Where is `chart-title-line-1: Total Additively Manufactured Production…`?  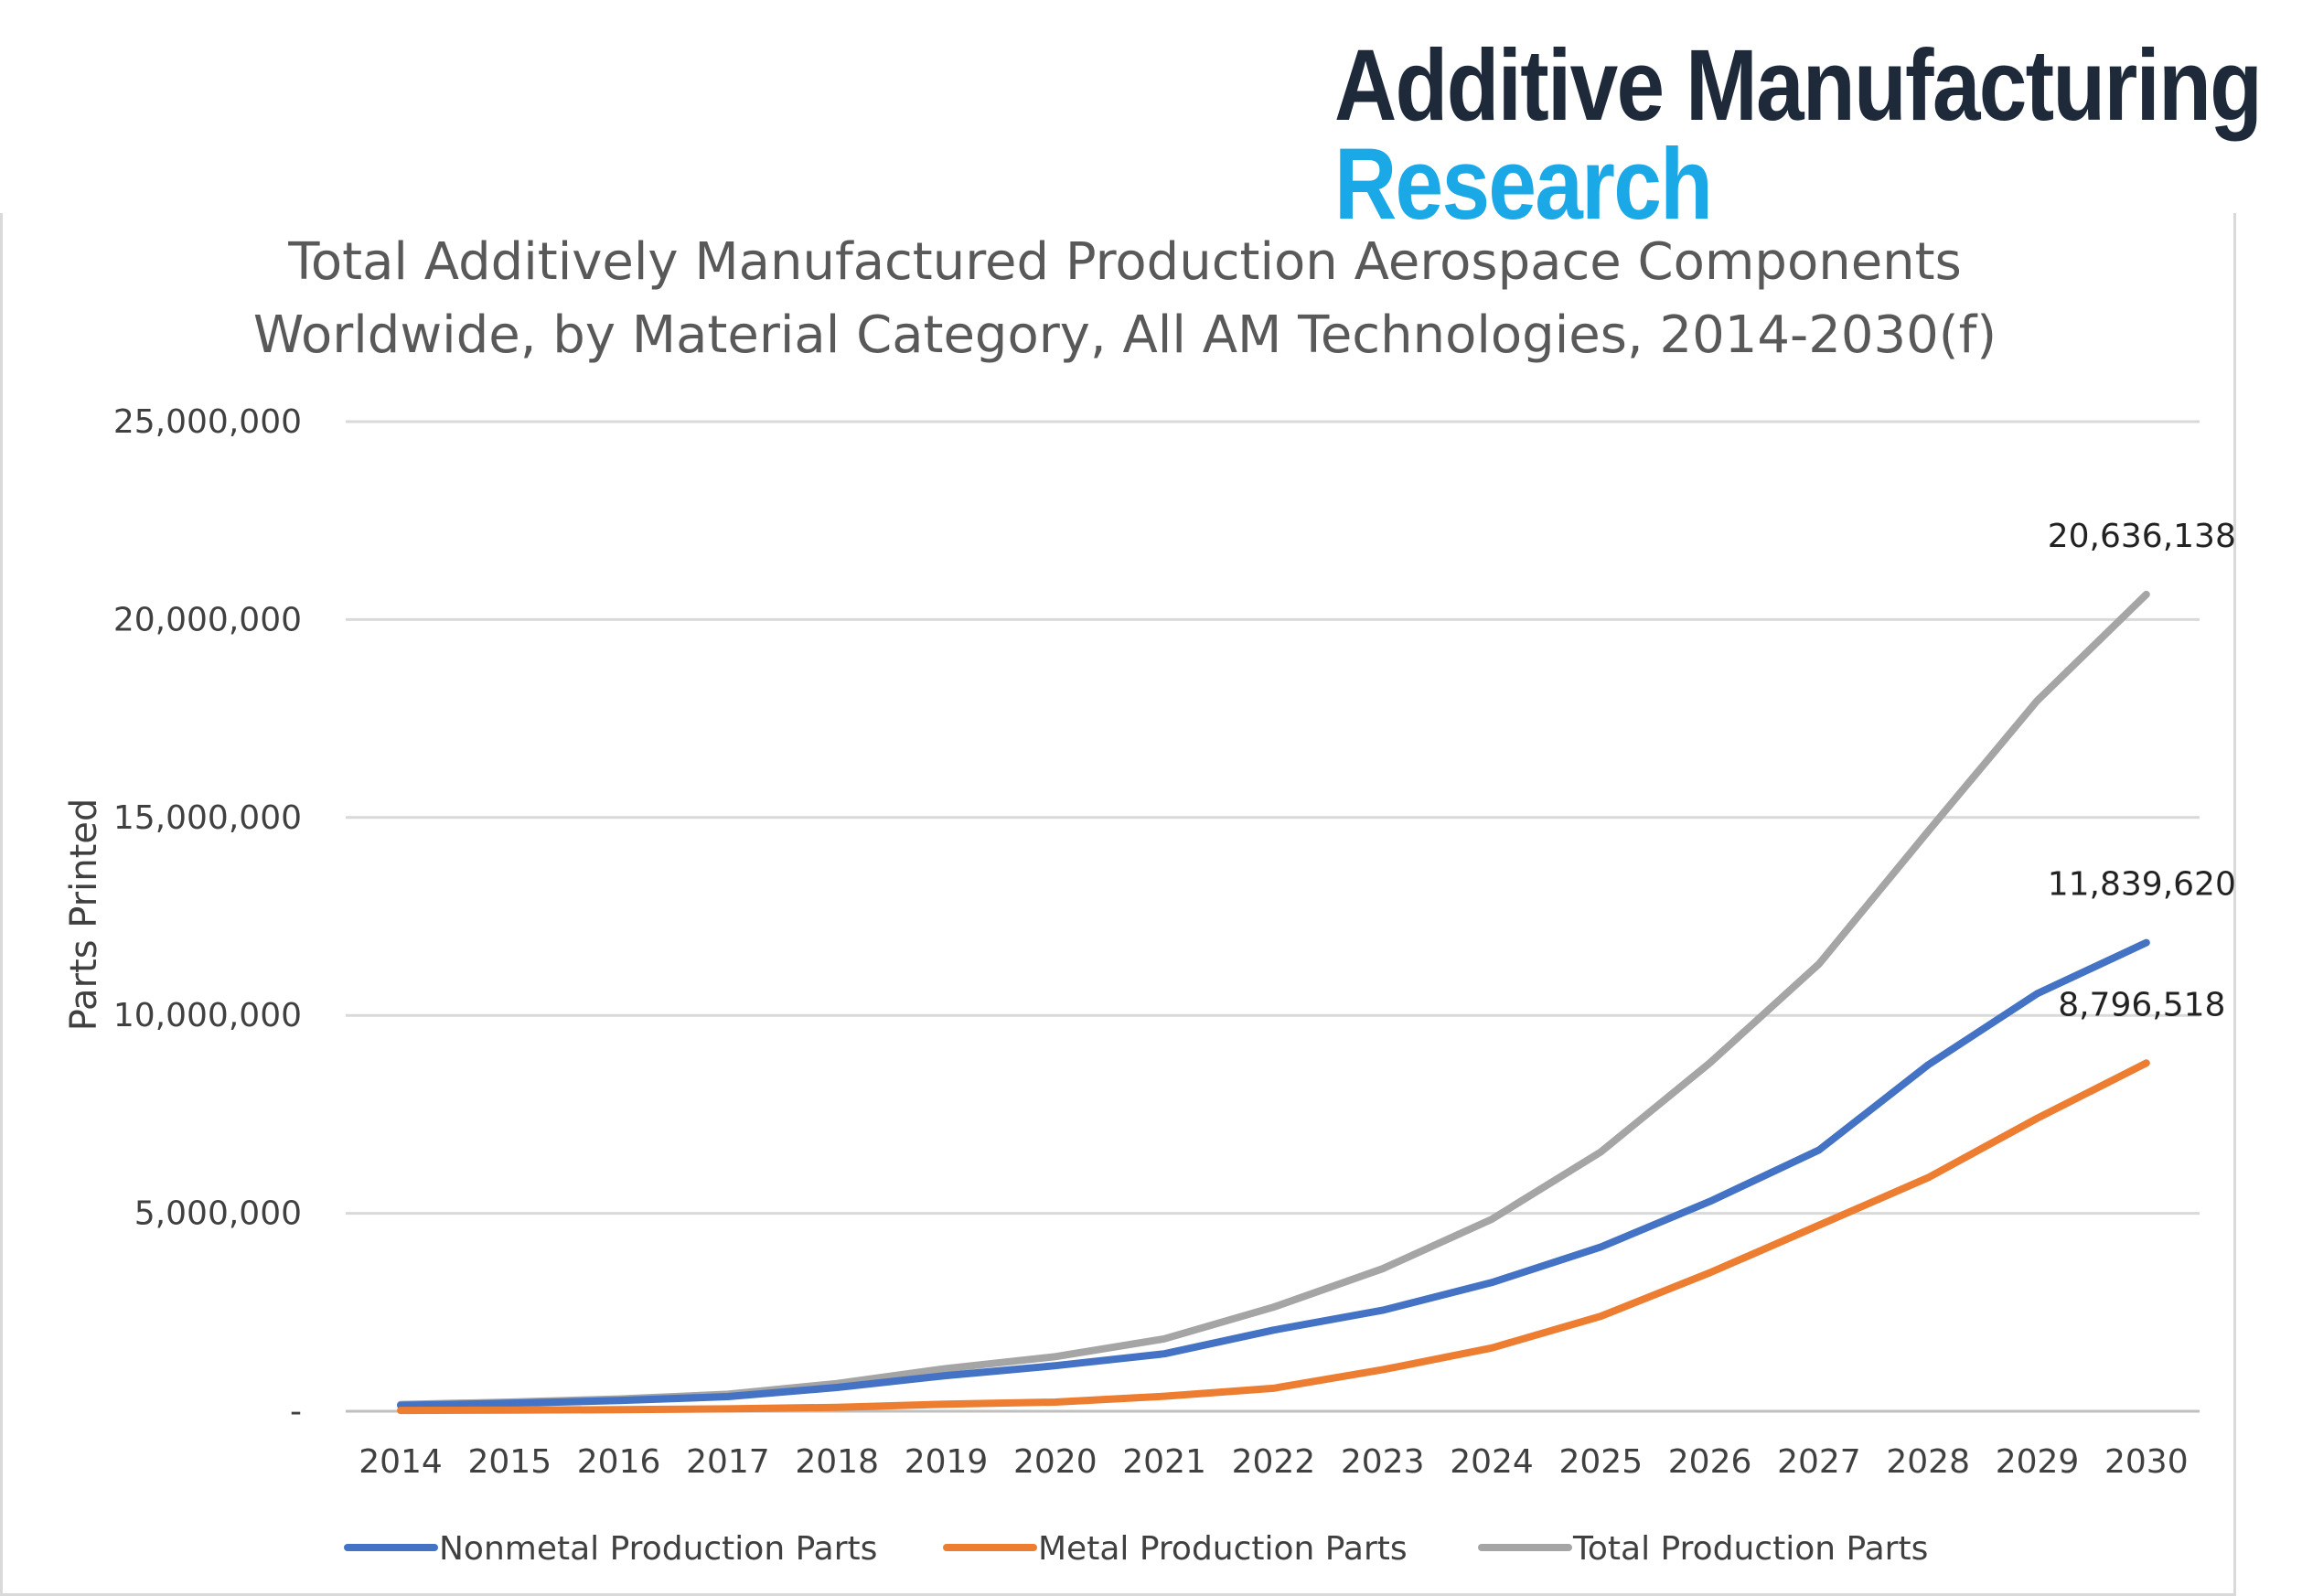
chart-title-line-1: Total Additively Manufactured Production… is located at coordinates (1124, 262).